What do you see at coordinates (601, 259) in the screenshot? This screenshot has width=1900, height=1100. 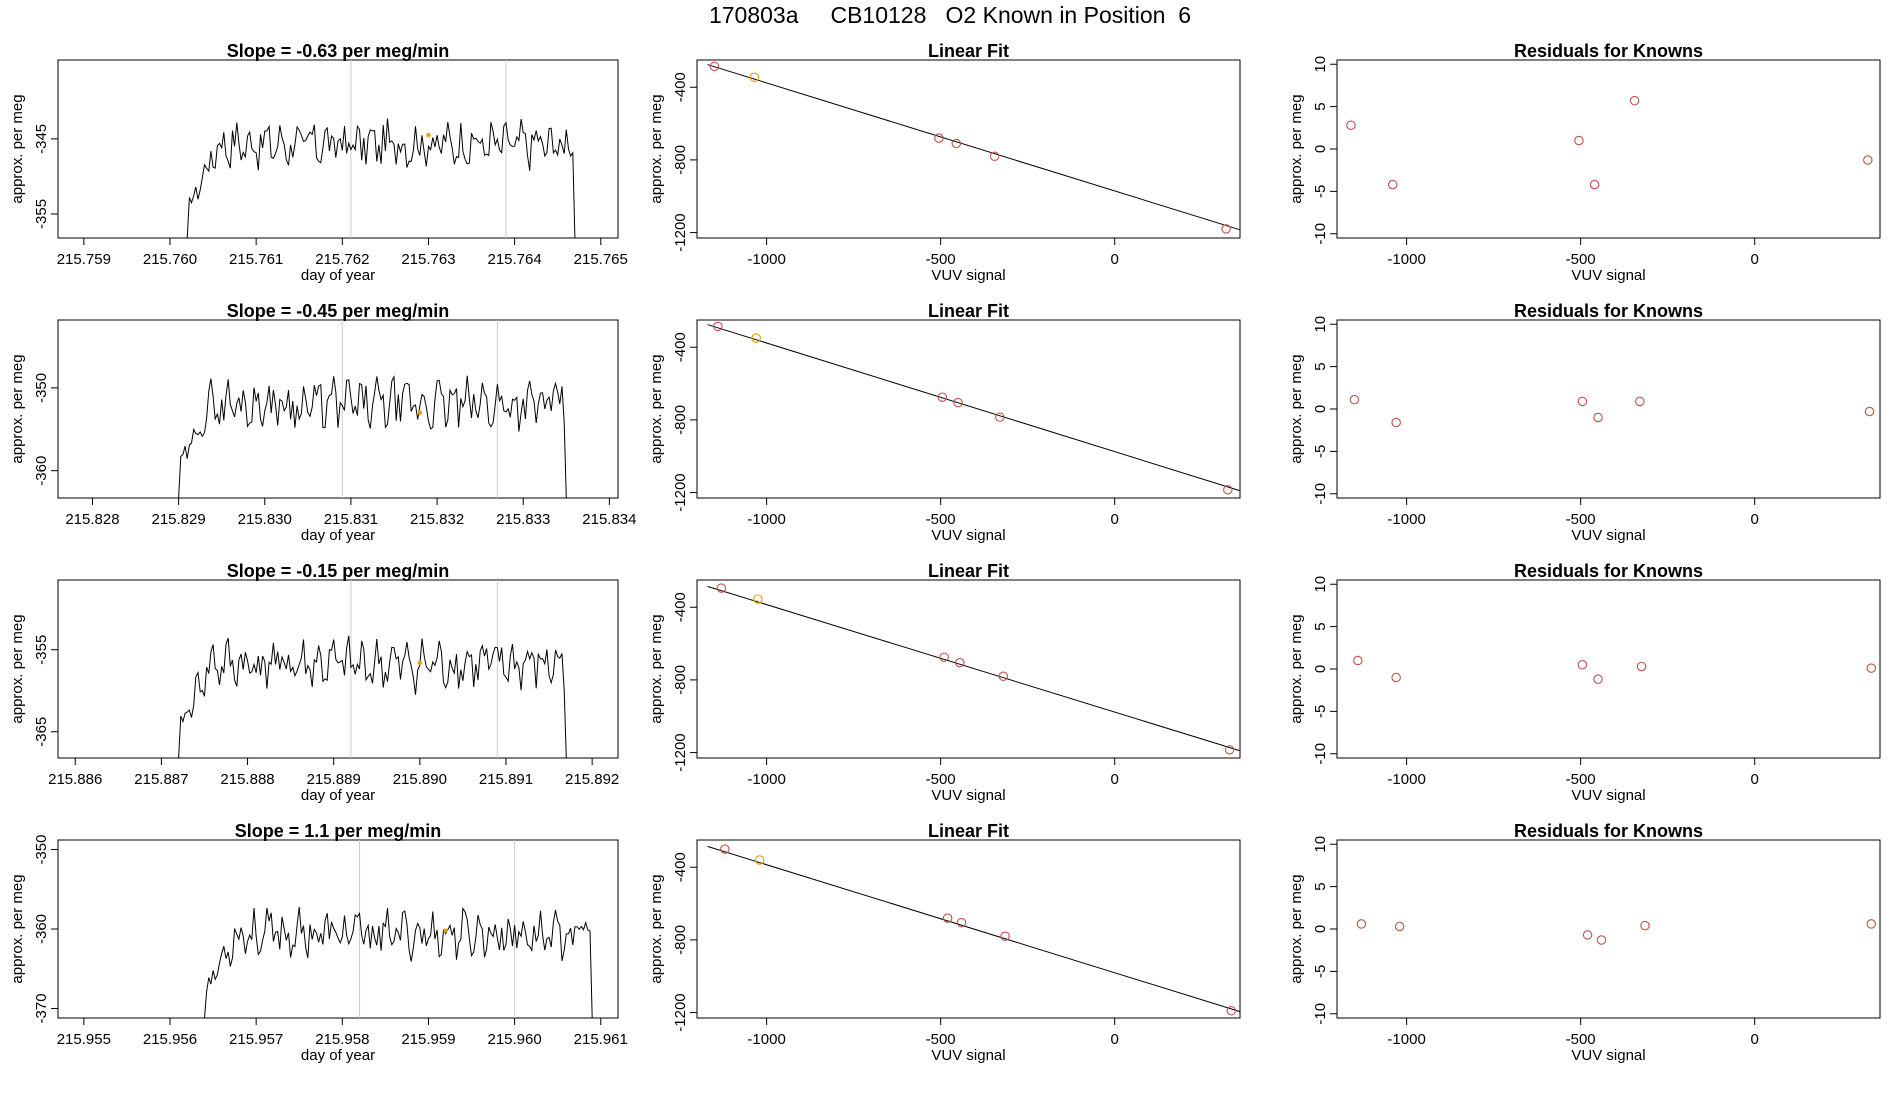 I see `x-tick-label: 215.765` at bounding box center [601, 259].